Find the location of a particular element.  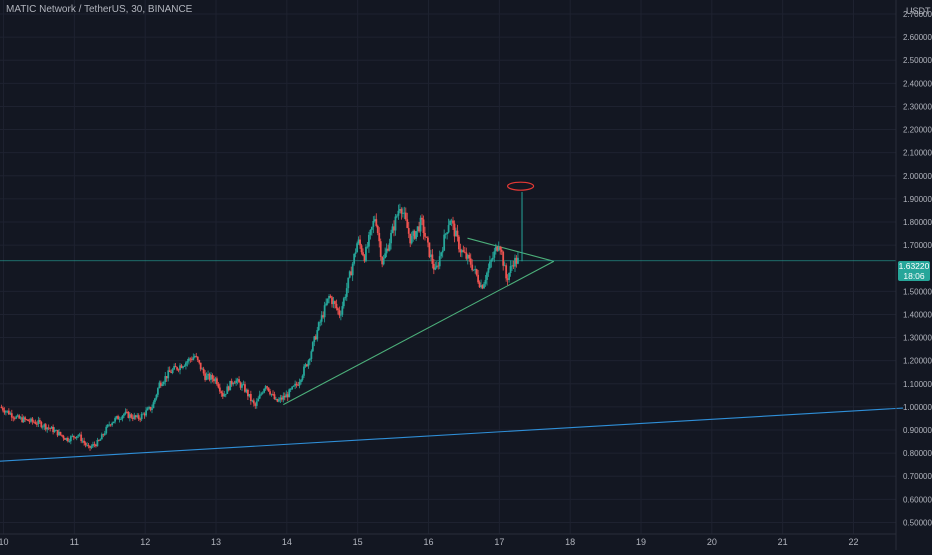

annotations is located at coordinates (521, 186).